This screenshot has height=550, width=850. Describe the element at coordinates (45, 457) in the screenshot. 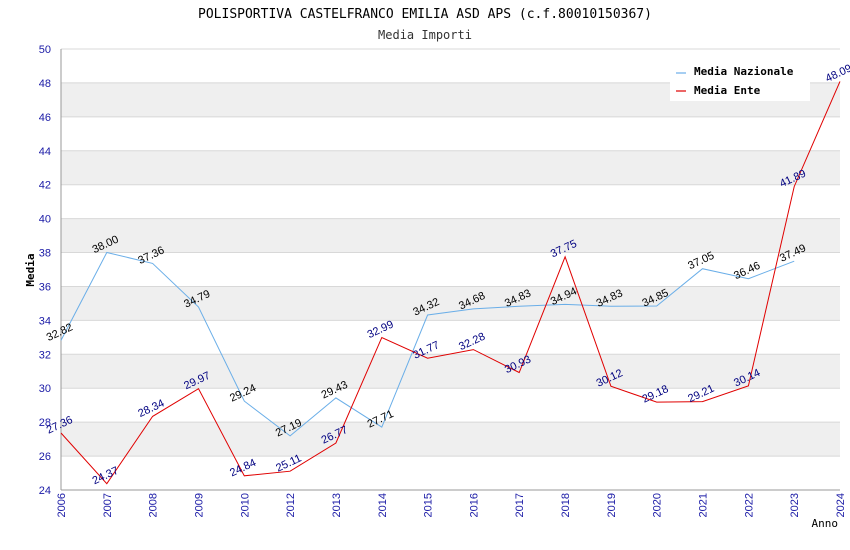

I see `y-tick-label: 26` at that location.